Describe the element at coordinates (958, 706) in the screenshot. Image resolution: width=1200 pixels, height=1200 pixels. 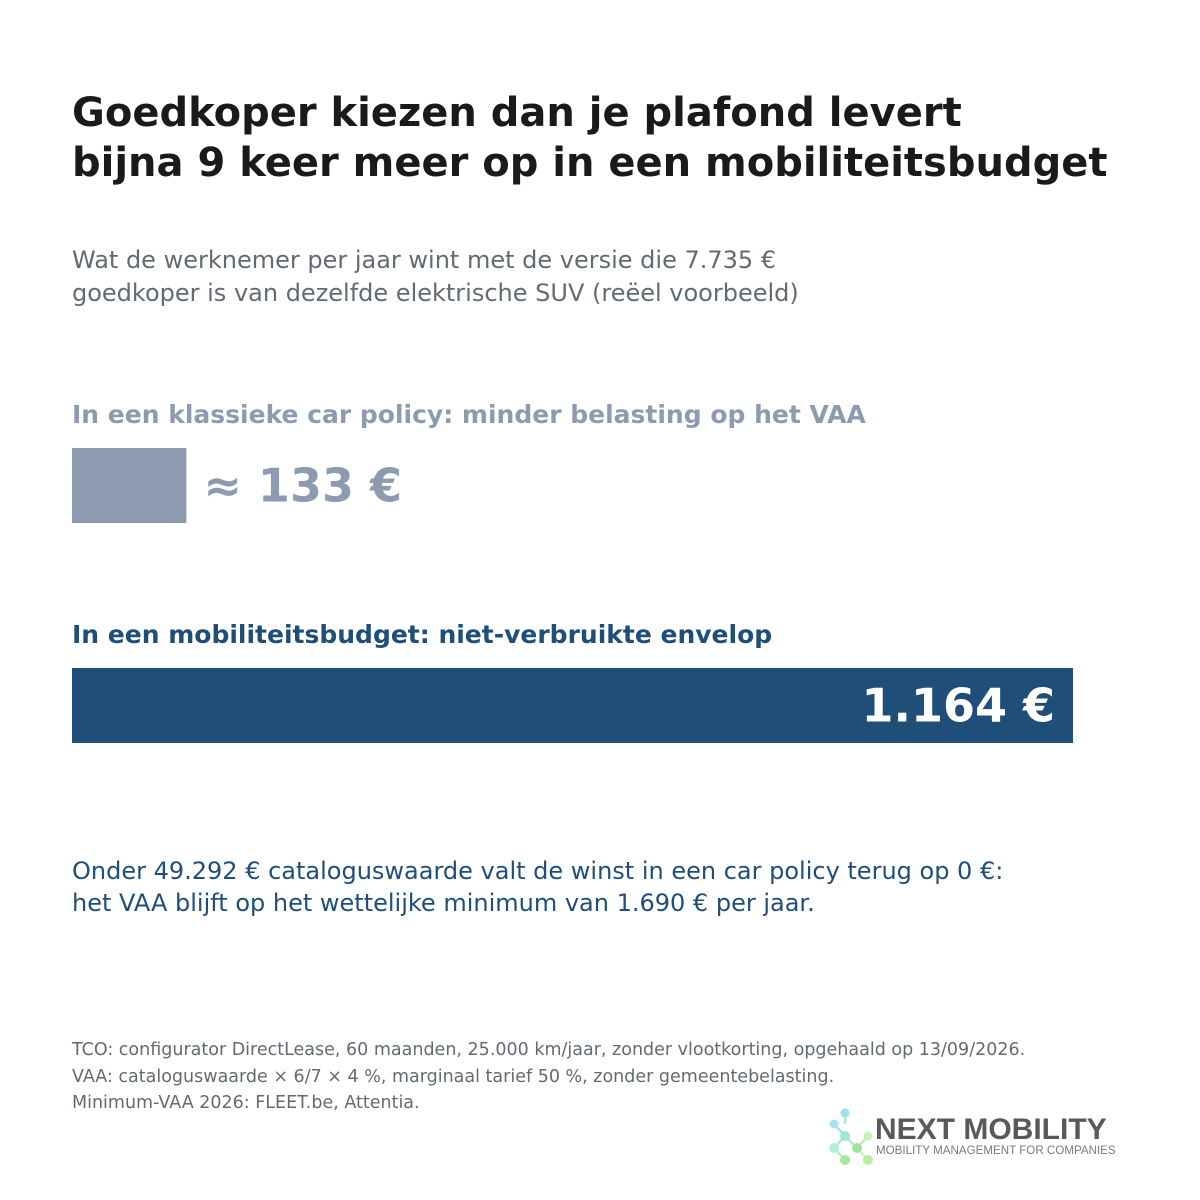
I see `bar-value-label-1: 1.164 €` at that location.